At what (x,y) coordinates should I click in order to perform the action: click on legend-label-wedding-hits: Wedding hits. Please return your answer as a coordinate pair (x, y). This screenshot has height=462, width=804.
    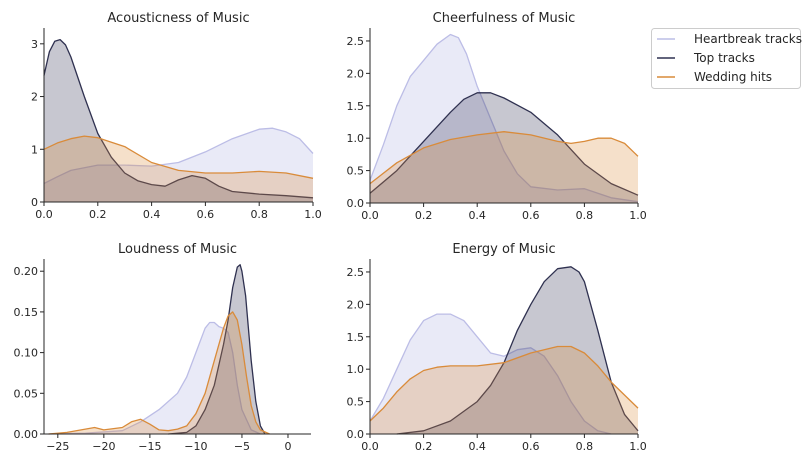
    Looking at the image, I should click on (733, 77).